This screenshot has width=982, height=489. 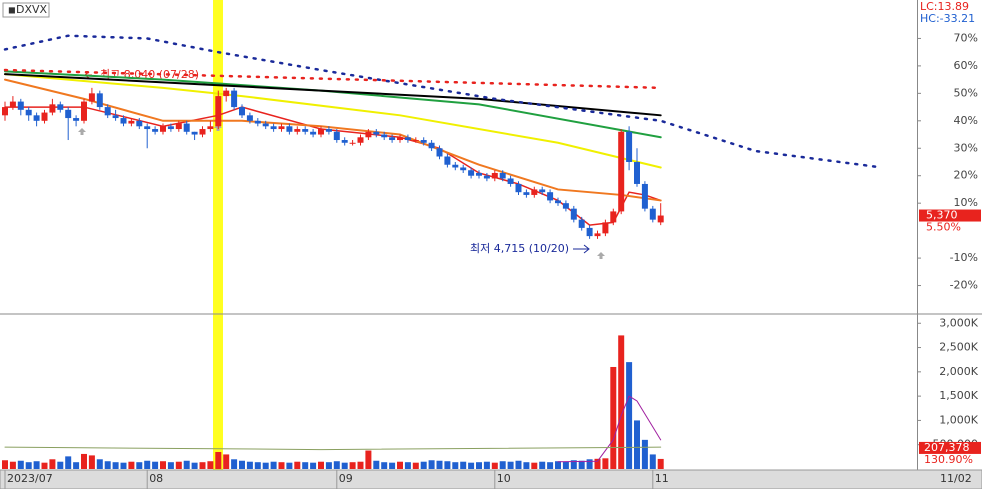 What do you see at coordinates (958, 419) in the screenshot?
I see `volume-tick-label: 1,000K` at bounding box center [958, 419].